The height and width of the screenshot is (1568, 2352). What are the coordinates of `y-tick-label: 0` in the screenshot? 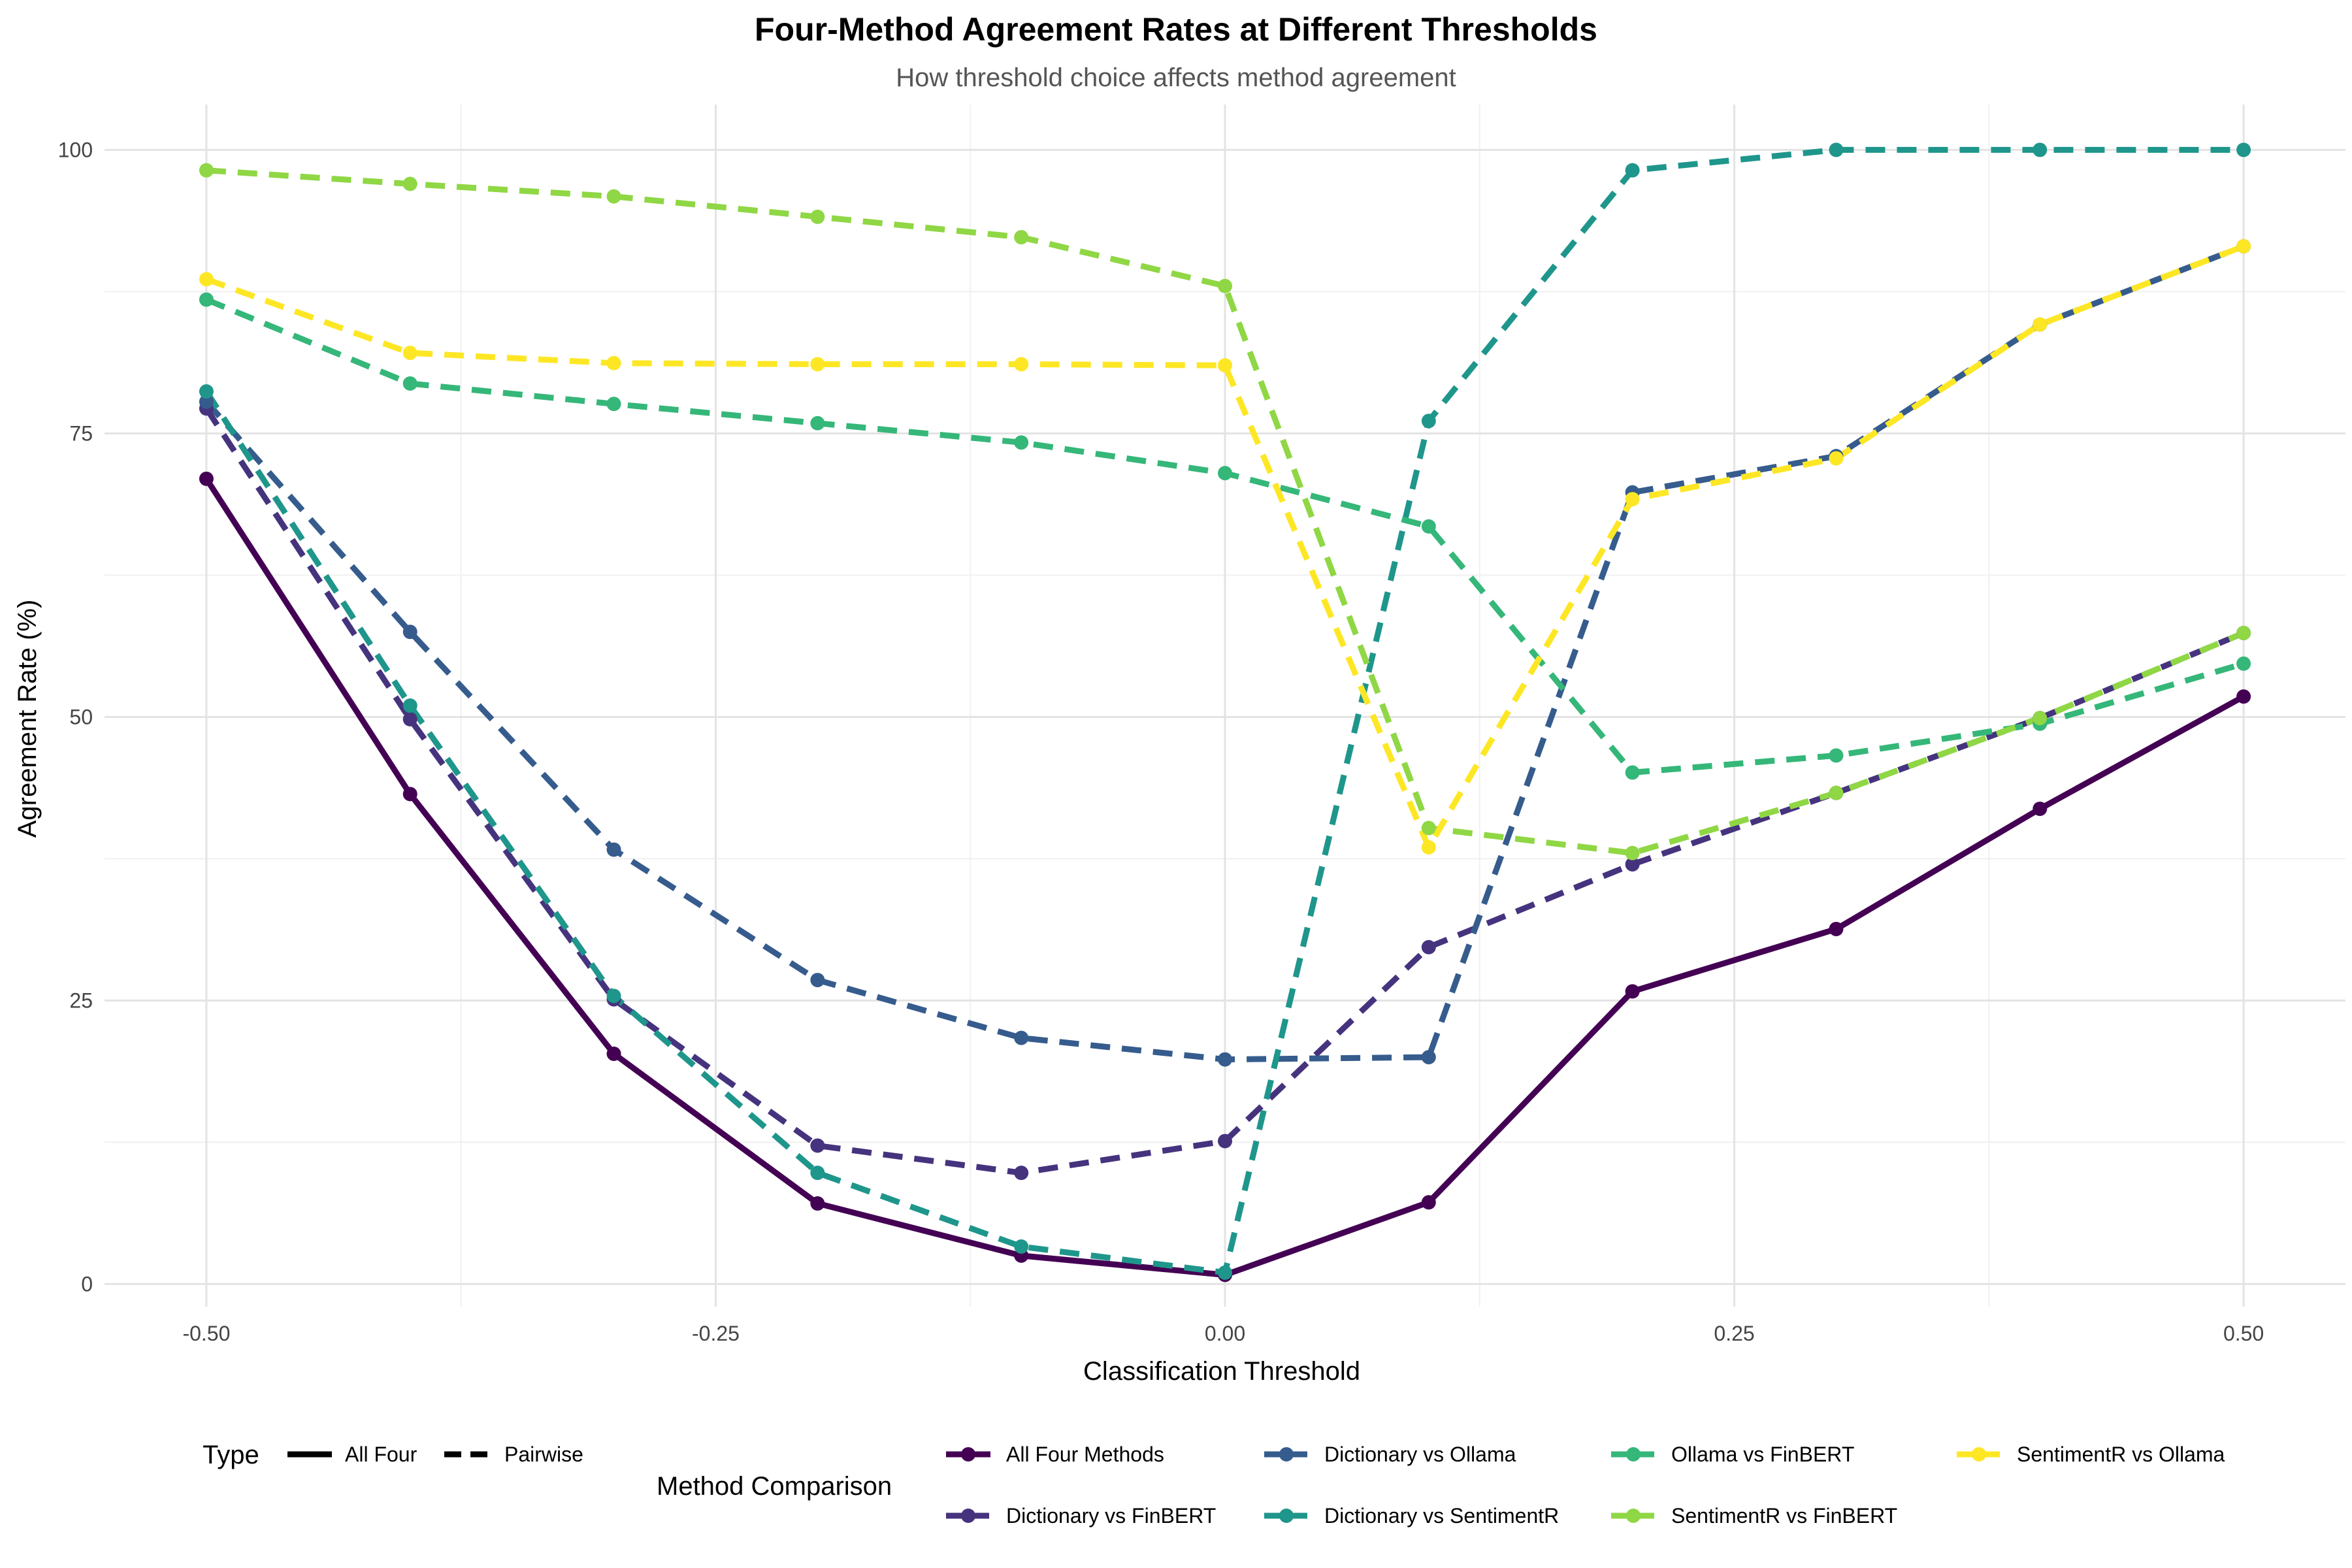 It's located at (87, 1284).